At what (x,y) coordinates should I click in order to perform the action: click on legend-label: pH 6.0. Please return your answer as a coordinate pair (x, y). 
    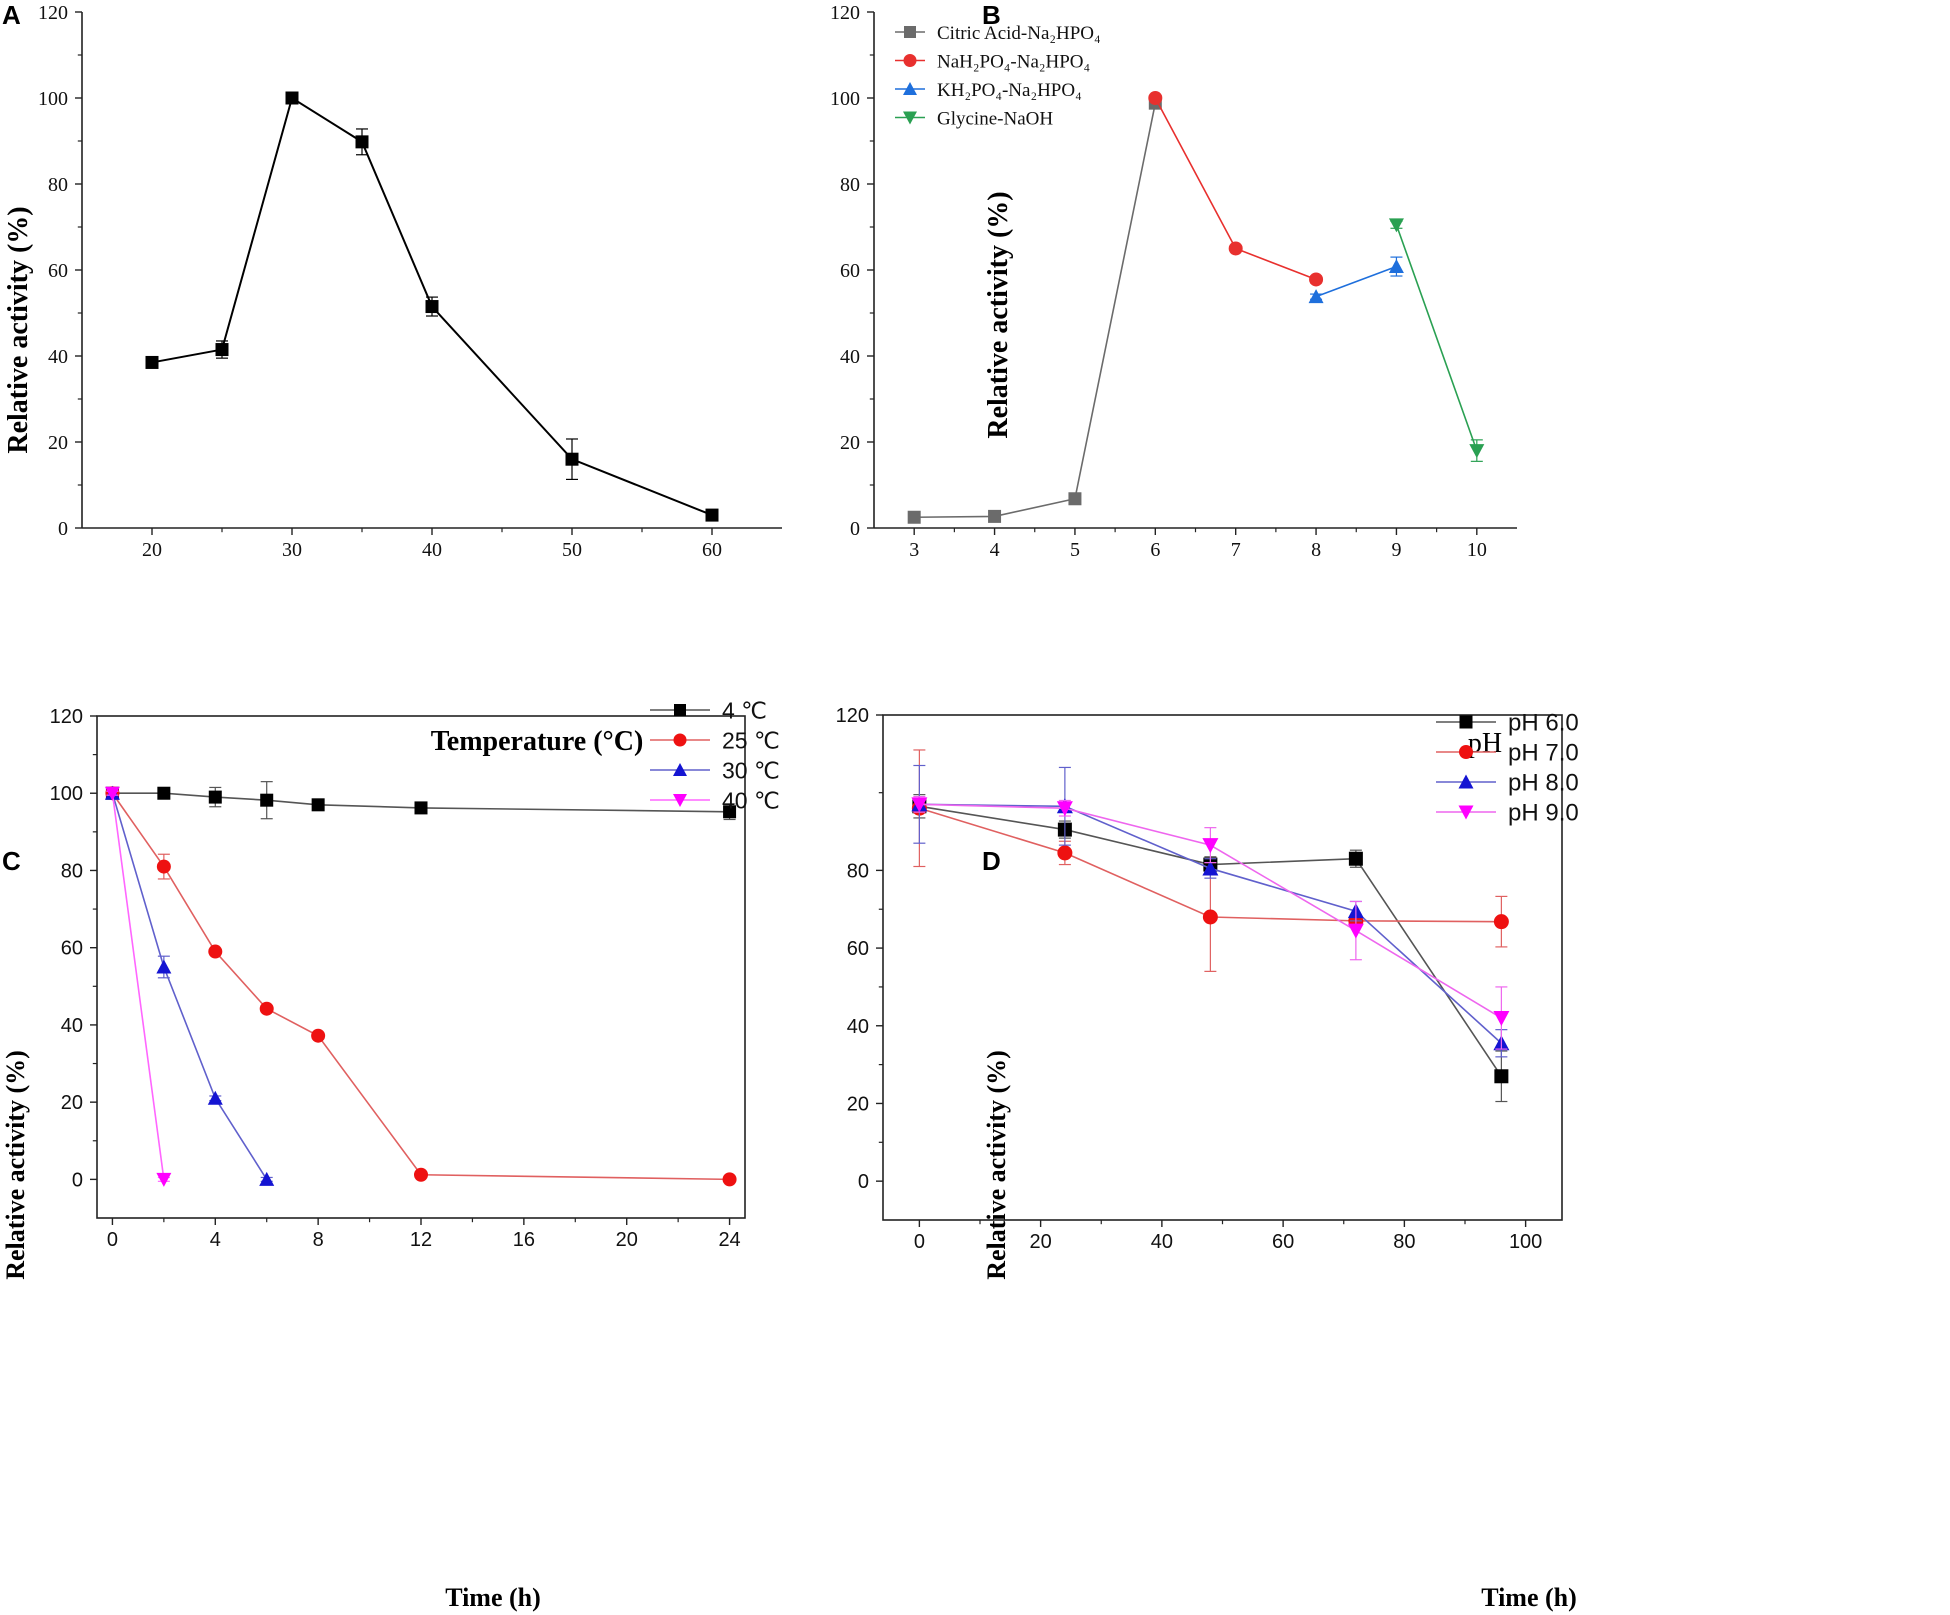
    Looking at the image, I should click on (1543, 723).